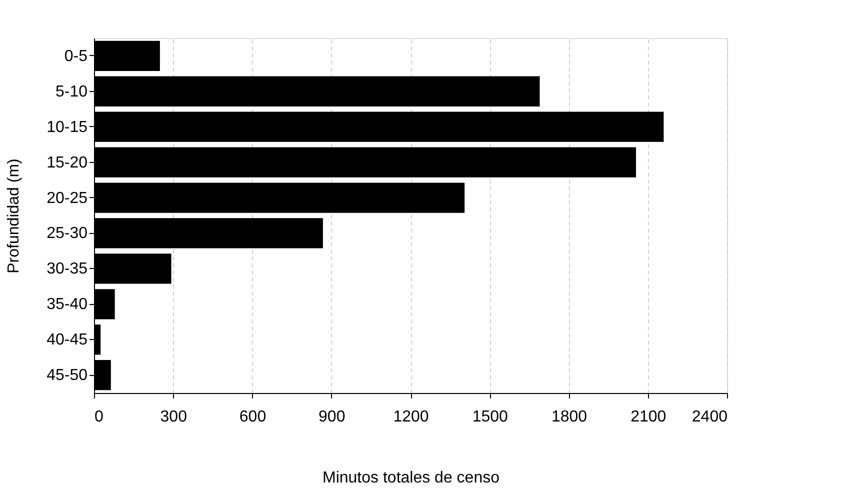  What do you see at coordinates (569, 417) in the screenshot?
I see `x-tick-label: 1800` at bounding box center [569, 417].